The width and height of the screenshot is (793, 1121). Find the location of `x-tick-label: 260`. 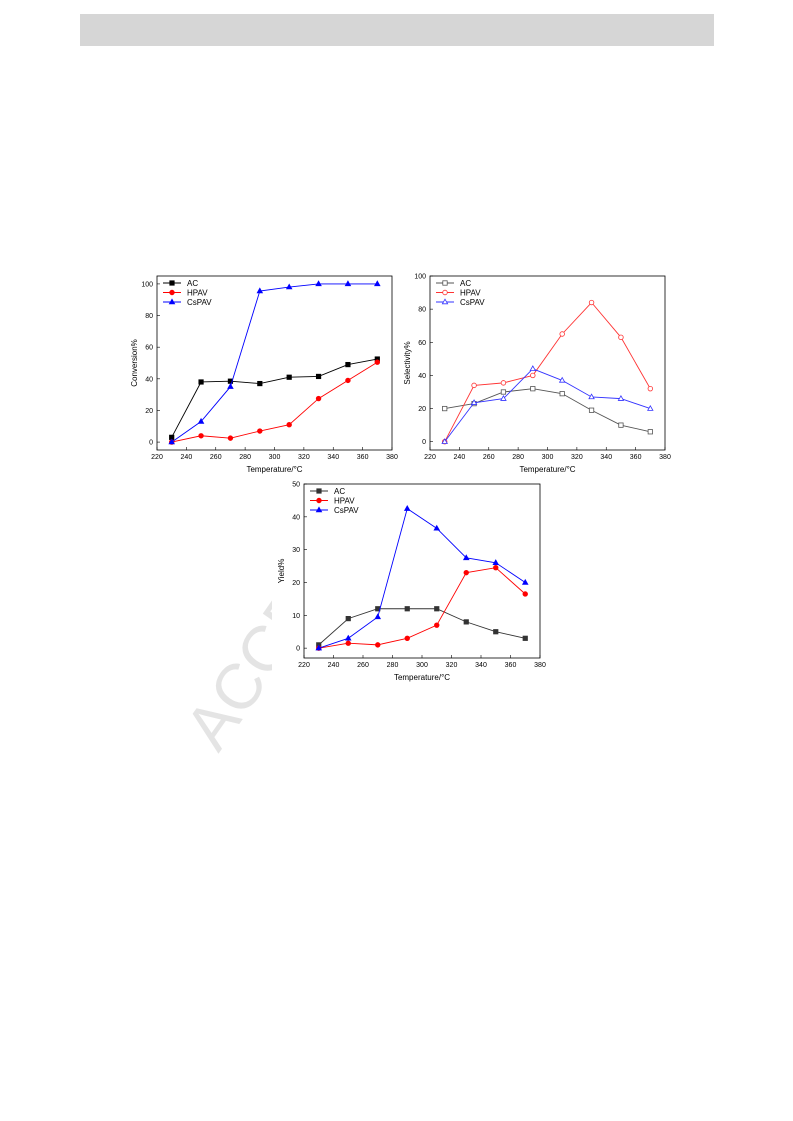

x-tick-label: 260 is located at coordinates (216, 457).